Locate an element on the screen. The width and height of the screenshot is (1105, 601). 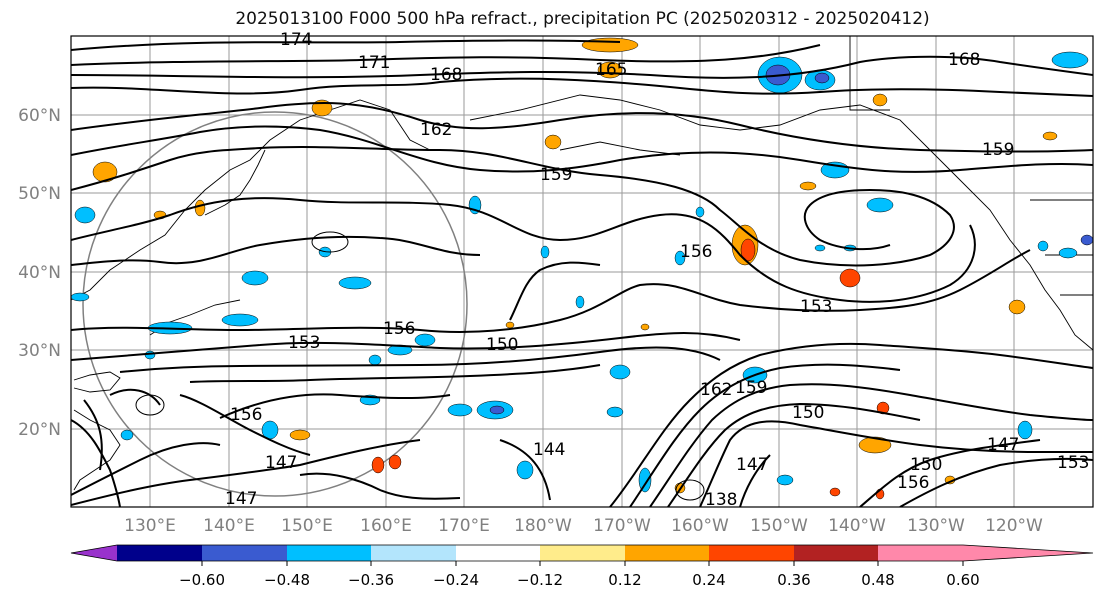
colorbar-tick-label: −0.12 is located at coordinates (540, 580).